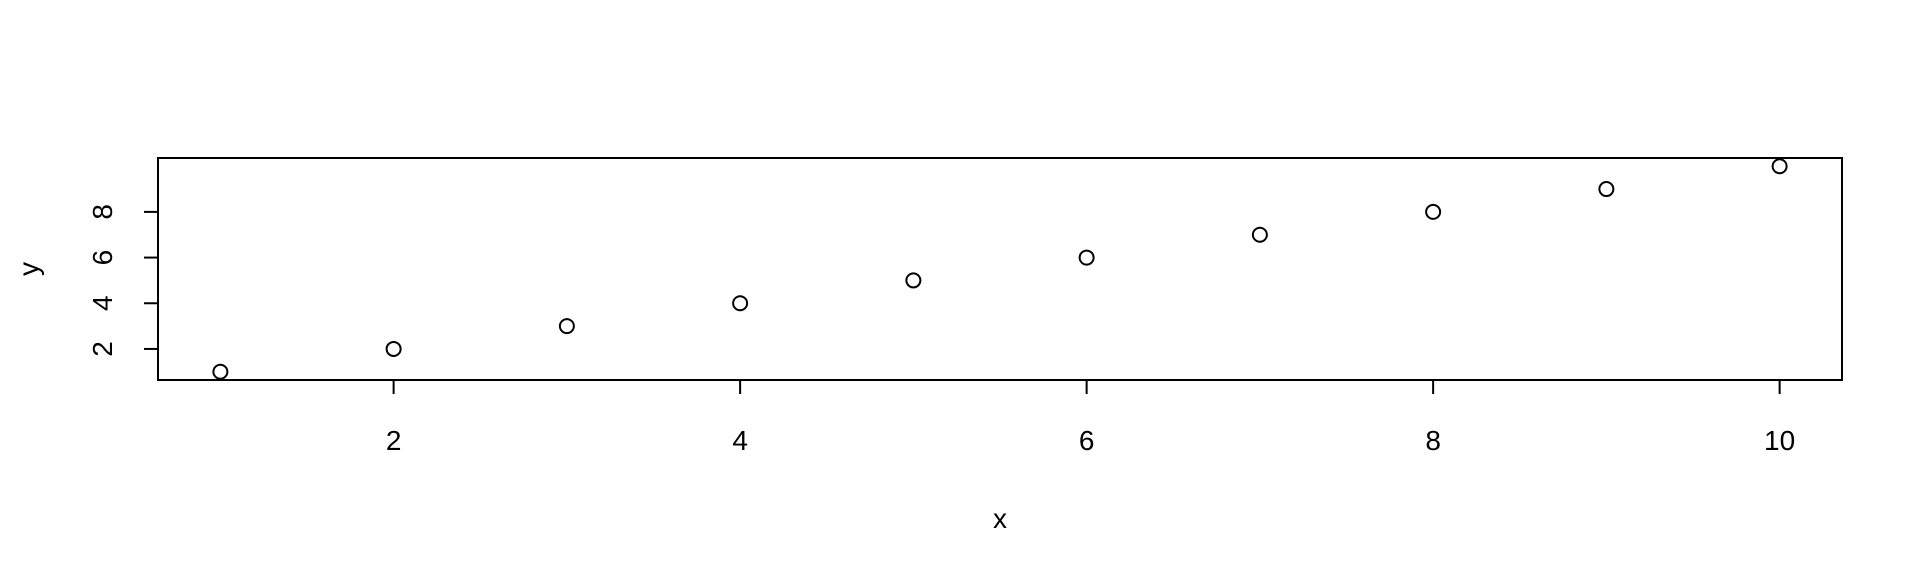  What do you see at coordinates (1090, 417) in the screenshot?
I see `x-axis: 2 4 6 8 10` at bounding box center [1090, 417].